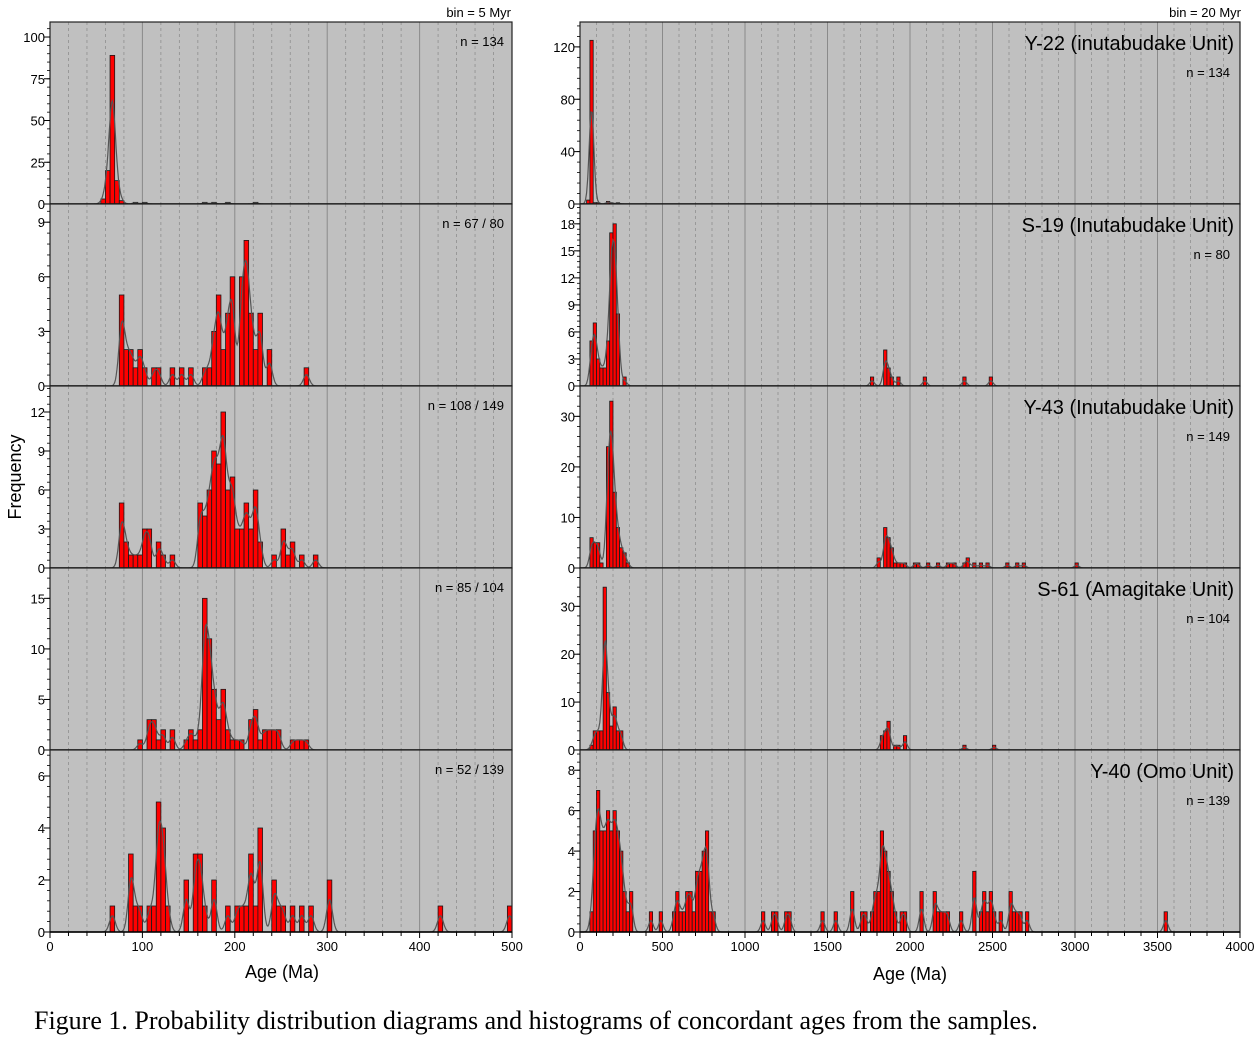 This screenshot has width=1260, height=1039. I want to click on sample-title: Y-40 (Omo Unit), so click(1162, 772).